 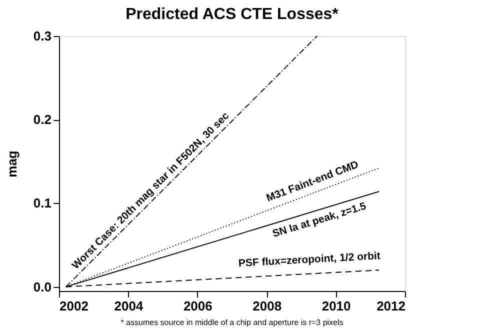 What do you see at coordinates (197, 306) in the screenshot?
I see `x-tick-label: 2006` at bounding box center [197, 306].